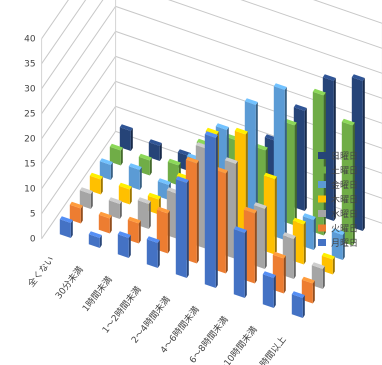 The image size is (382, 365). Describe the element at coordinates (29, 65) in the screenshot. I see `y-tick-label: 35` at that location.